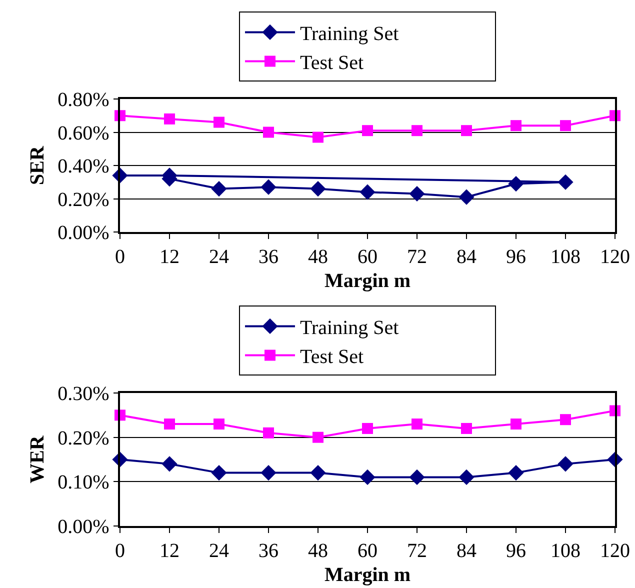 This screenshot has height=588, width=635. Describe the element at coordinates (37, 165) in the screenshot. I see `y-axis-title: SER` at that location.